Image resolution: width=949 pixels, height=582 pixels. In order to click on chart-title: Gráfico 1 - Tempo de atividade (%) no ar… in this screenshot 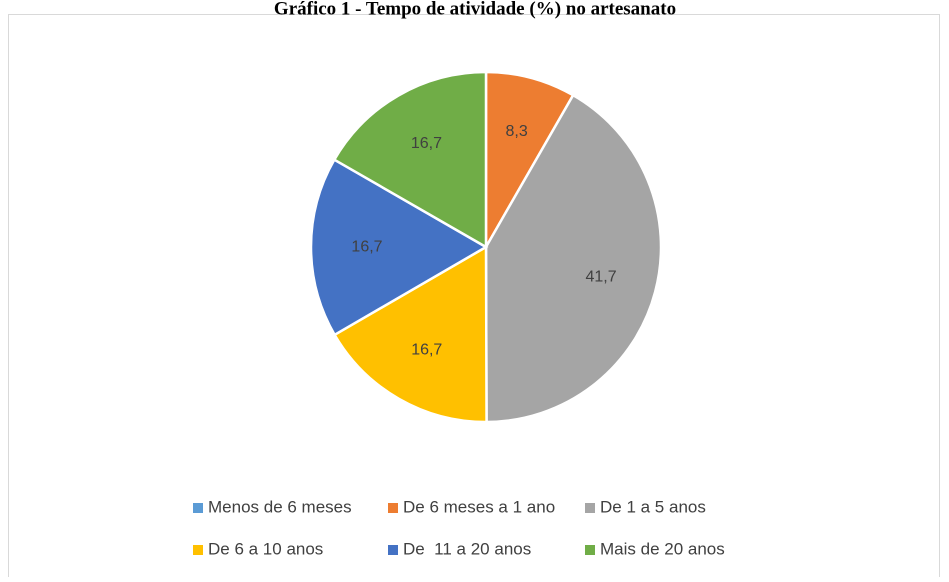, I will do `click(475, 9)`.